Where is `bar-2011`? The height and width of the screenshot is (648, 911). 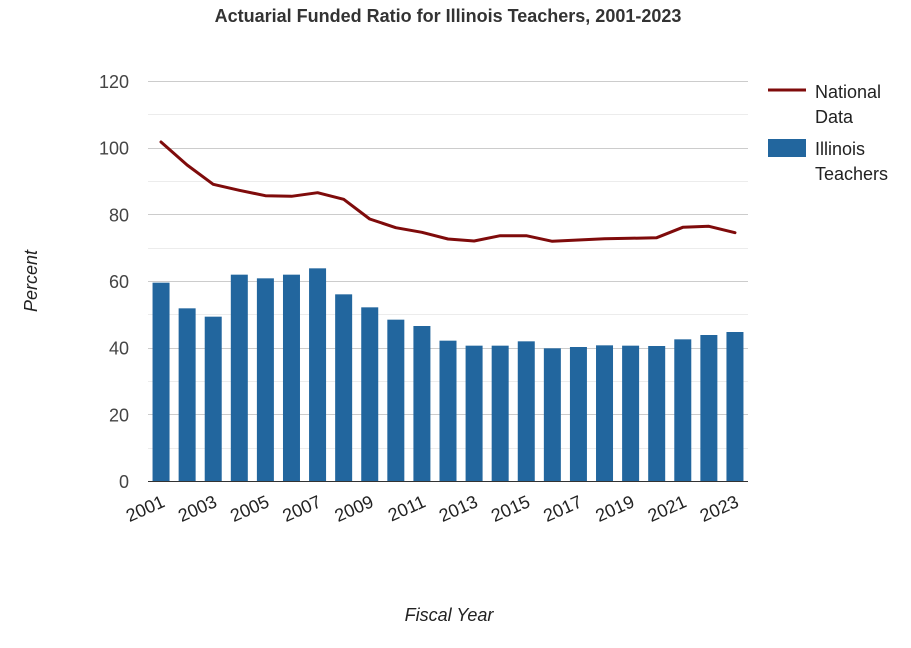 bar-2011 is located at coordinates (422, 403).